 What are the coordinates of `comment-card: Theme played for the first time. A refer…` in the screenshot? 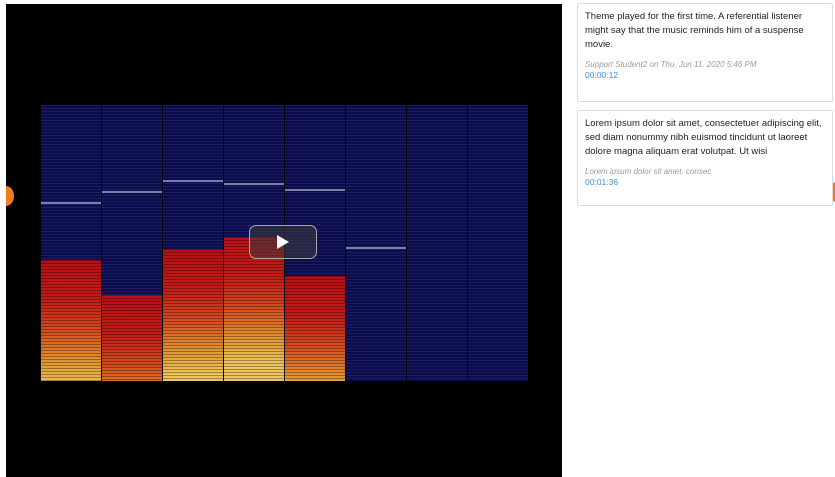 It's located at (705, 52).